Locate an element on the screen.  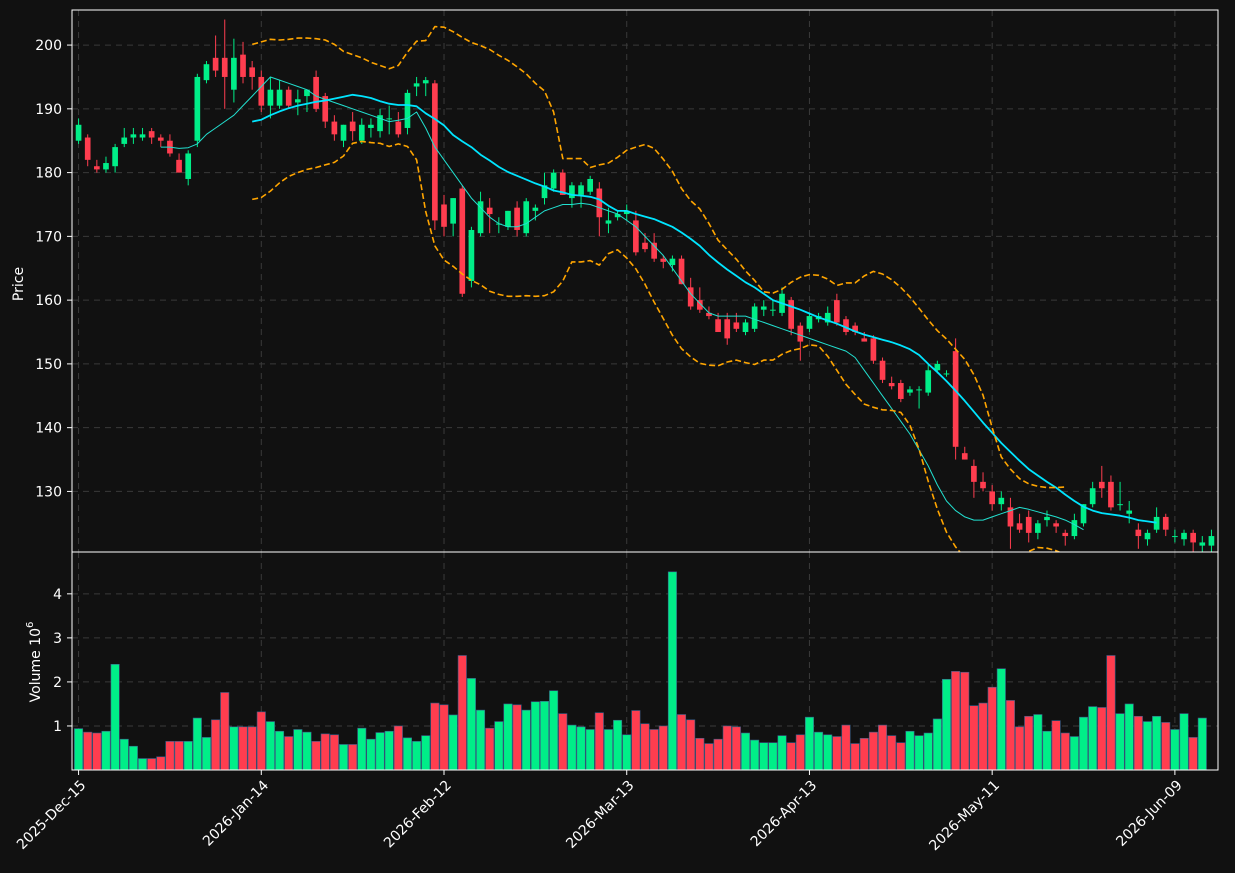
volume-y-tick-label: 3 is located at coordinates (57, 639).